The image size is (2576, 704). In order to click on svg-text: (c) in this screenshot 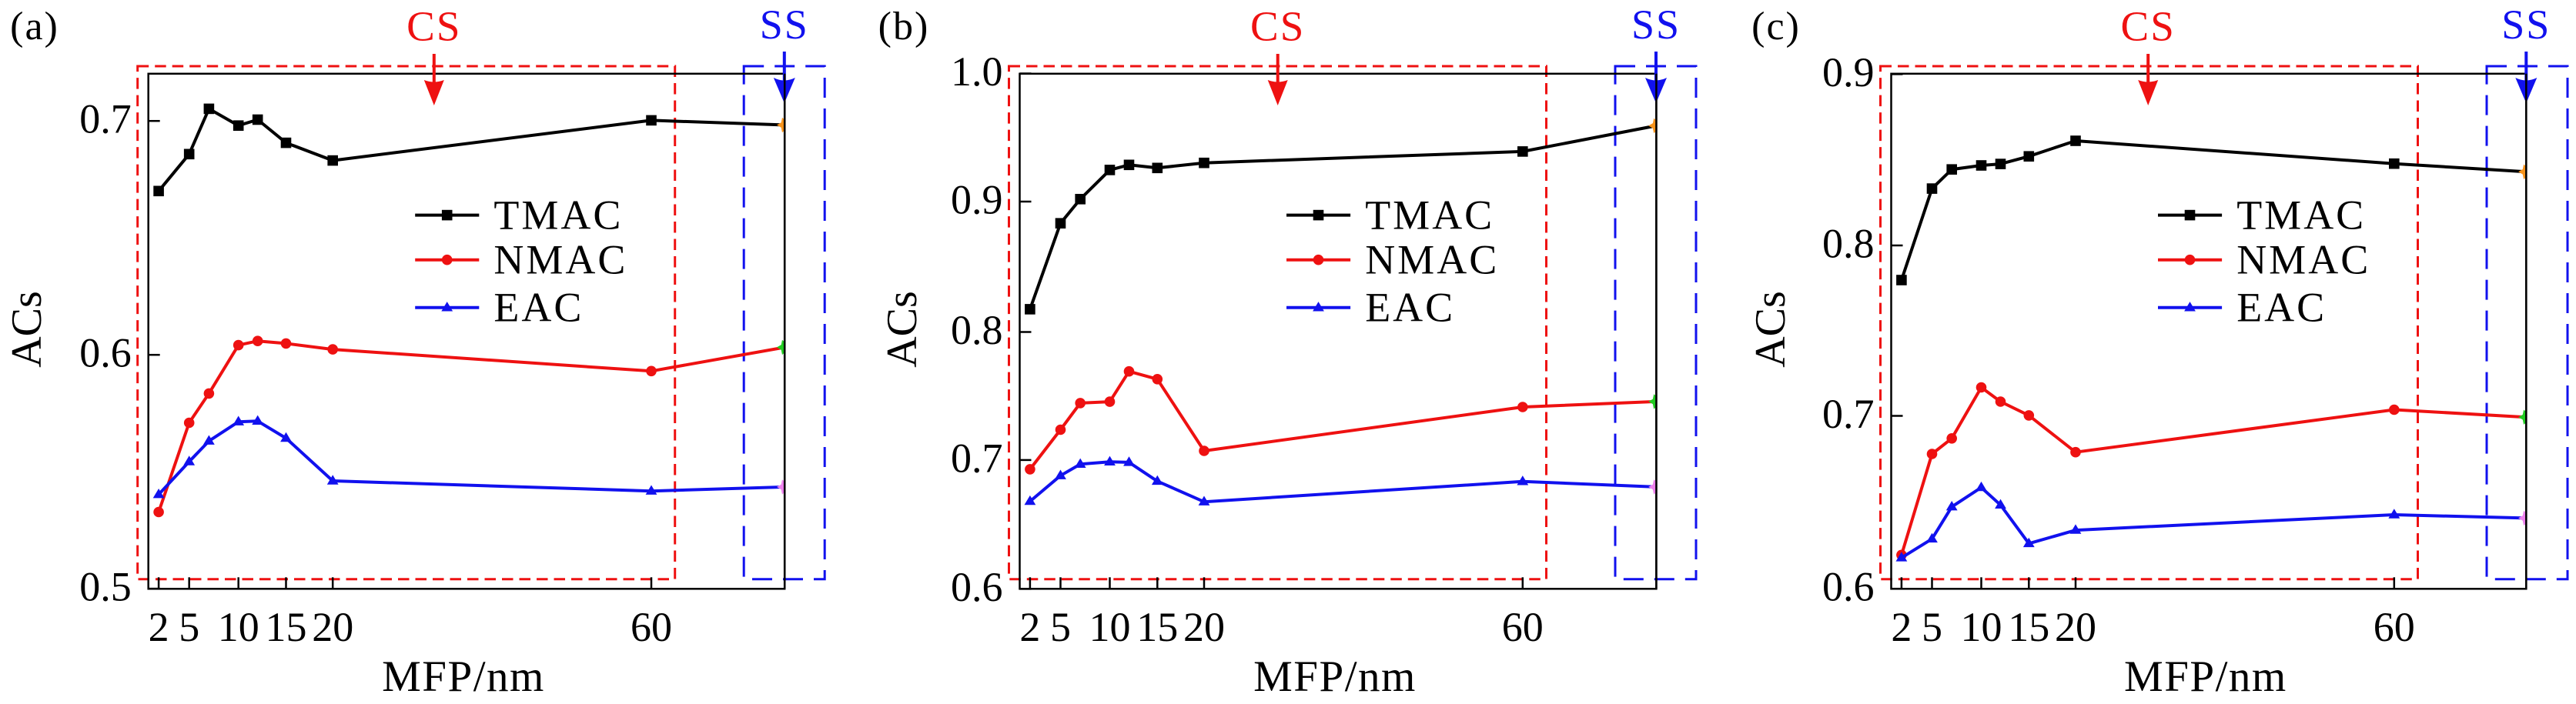, I will do `click(1776, 27)`.